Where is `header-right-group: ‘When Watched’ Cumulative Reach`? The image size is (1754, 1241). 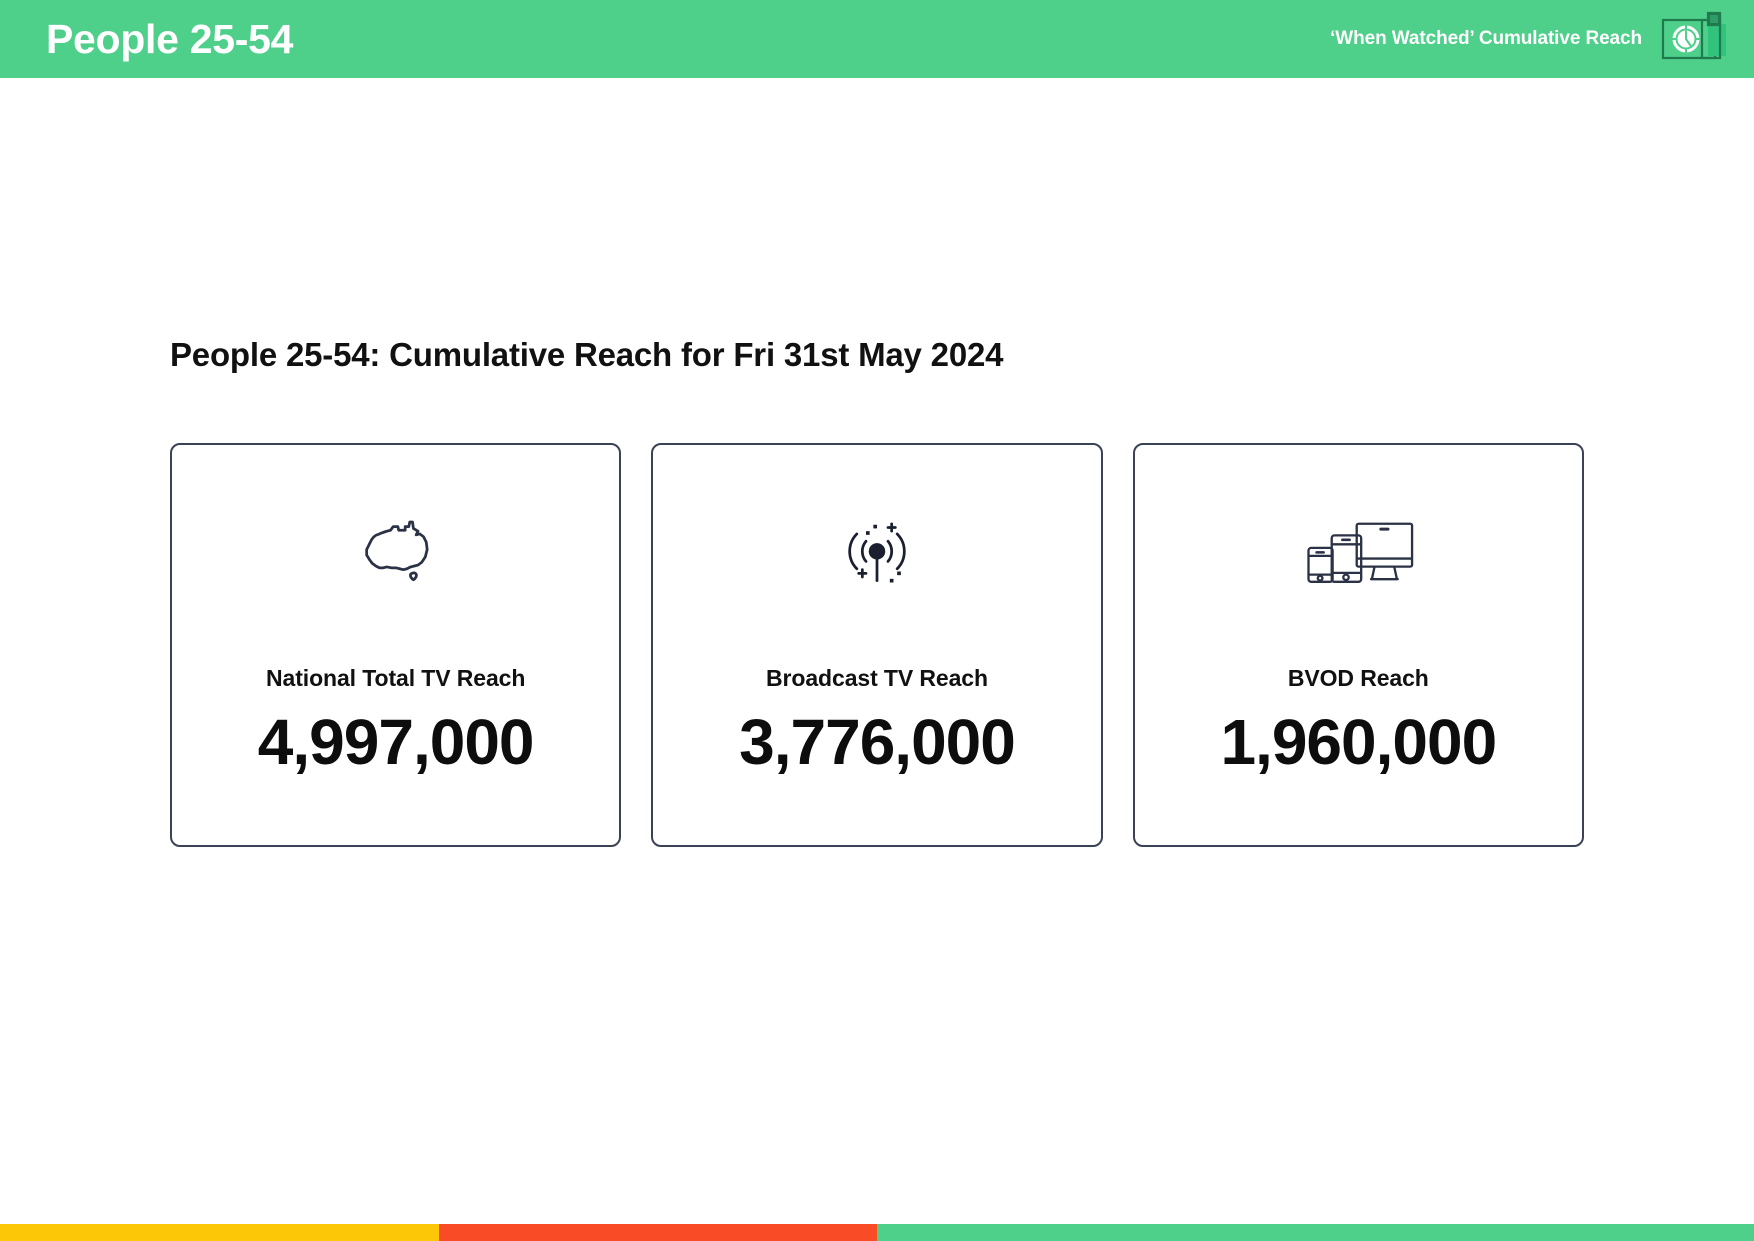 header-right-group: ‘When Watched’ Cumulative Reach is located at coordinates (1533, 39).